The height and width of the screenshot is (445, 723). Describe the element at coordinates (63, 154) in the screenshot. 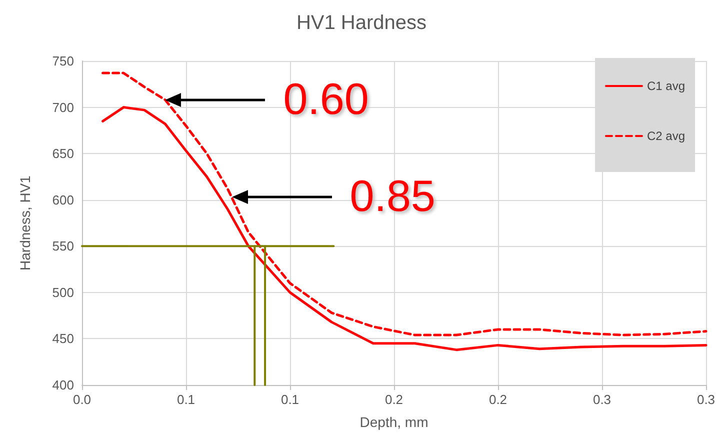

I see `y-tick-label: 650` at that location.